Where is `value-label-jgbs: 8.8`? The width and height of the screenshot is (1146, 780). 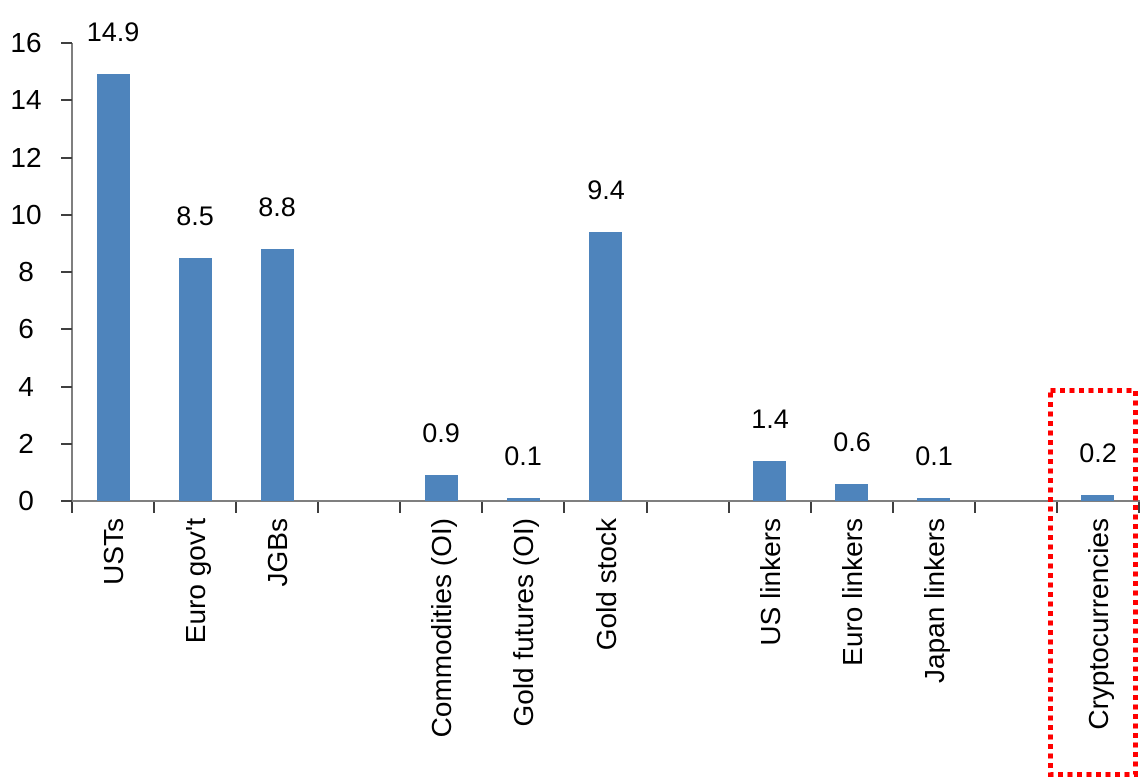
value-label-jgbs: 8.8 is located at coordinates (277, 207).